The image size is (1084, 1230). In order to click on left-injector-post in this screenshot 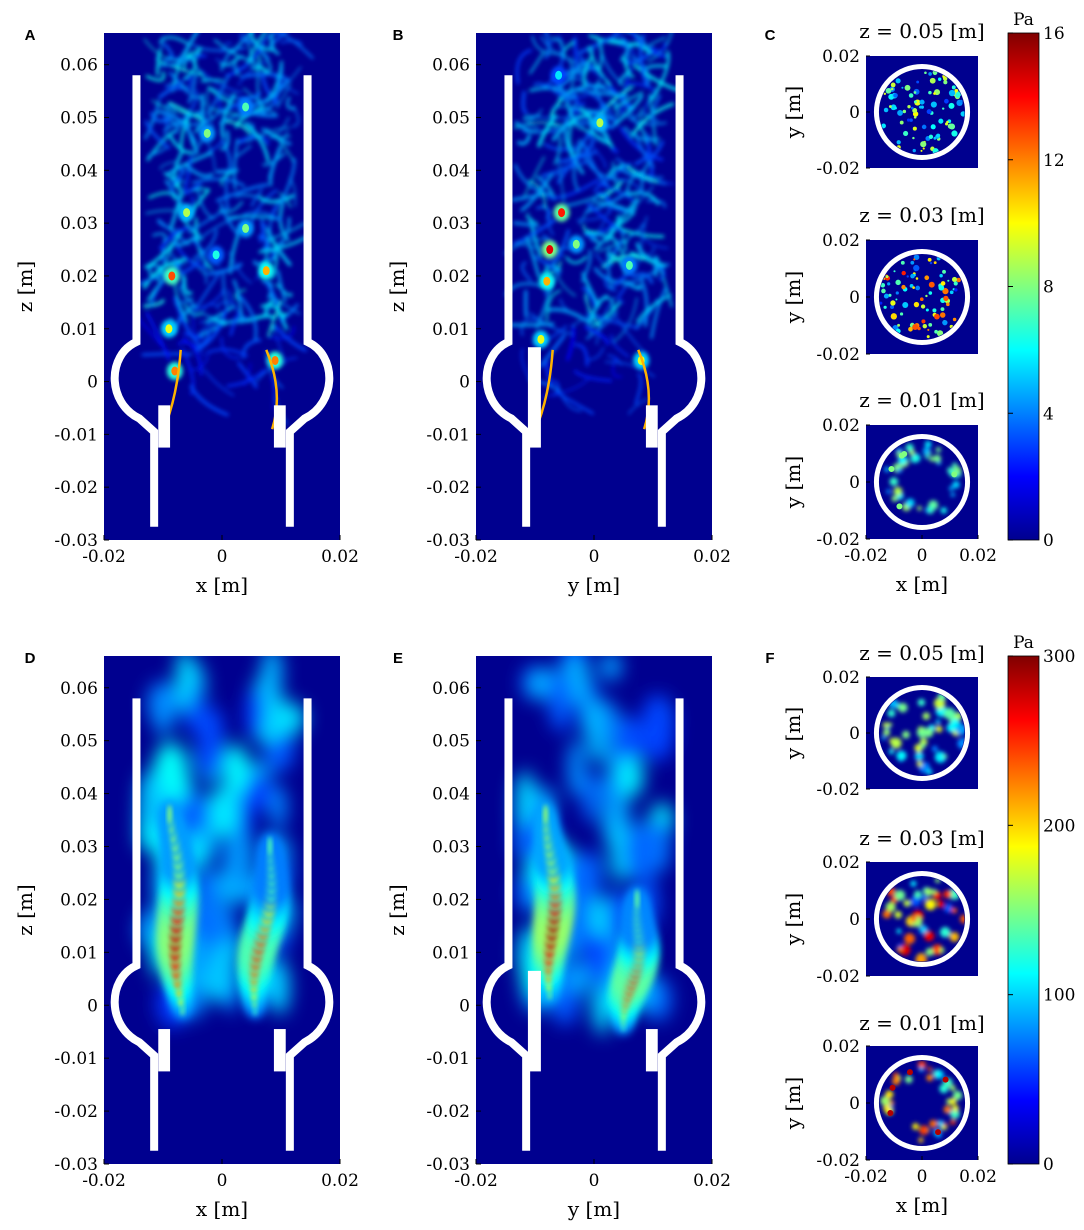, I will do `click(534, 397)`.